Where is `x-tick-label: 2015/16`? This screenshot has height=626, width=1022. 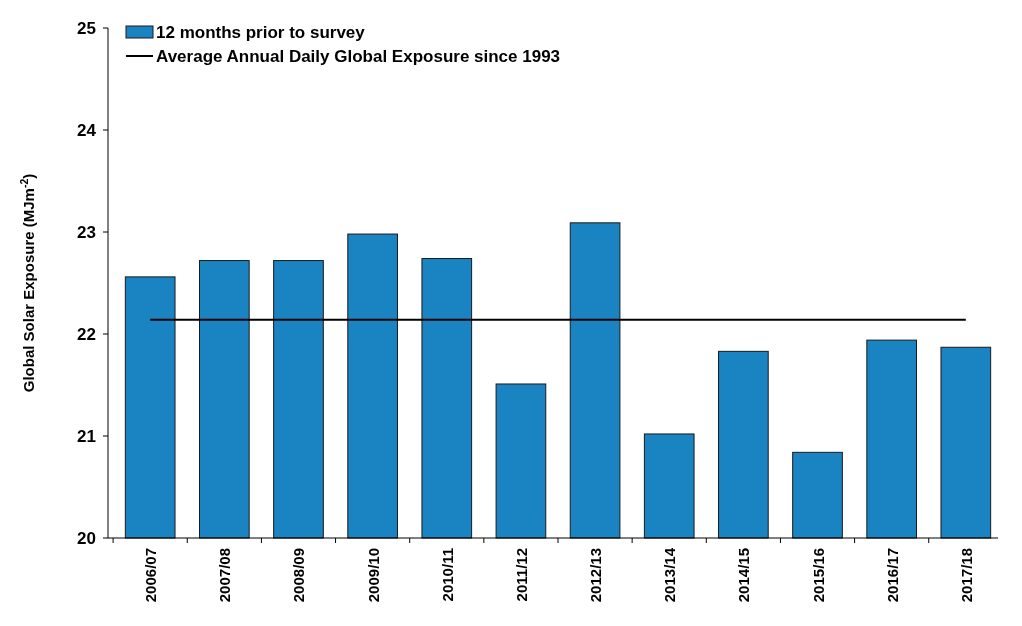 x-tick-label: 2015/16 is located at coordinates (818, 575).